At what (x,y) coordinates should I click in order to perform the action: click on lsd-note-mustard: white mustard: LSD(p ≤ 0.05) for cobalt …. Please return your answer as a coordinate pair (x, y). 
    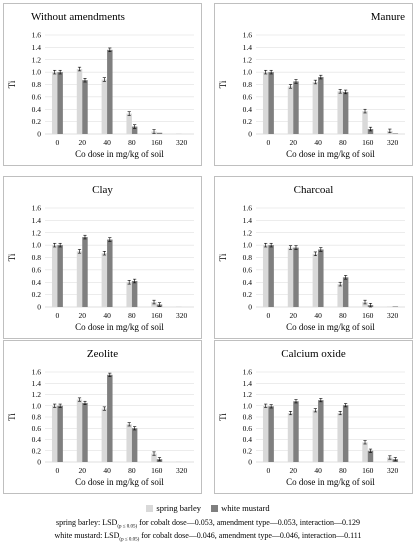
    Looking at the image, I should click on (208, 537).